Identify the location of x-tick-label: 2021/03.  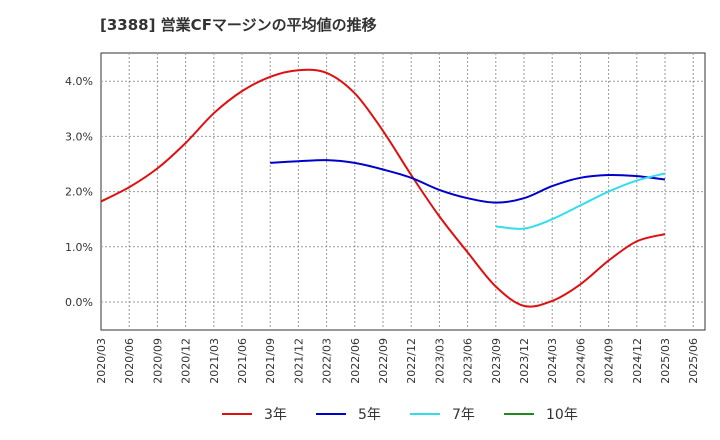
(214, 361).